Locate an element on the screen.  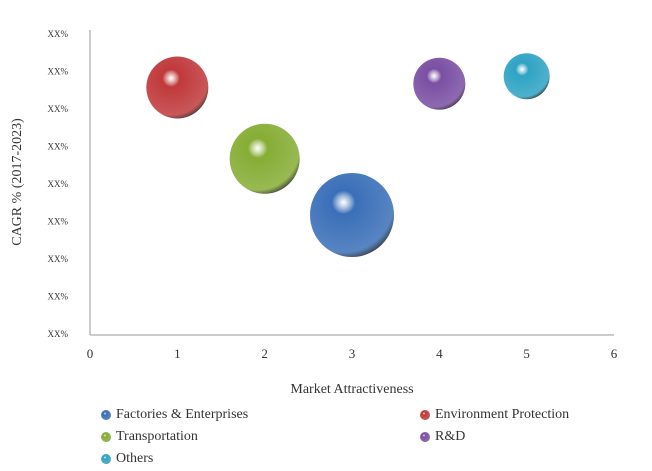
legend-label: Transportation is located at coordinates (157, 436).